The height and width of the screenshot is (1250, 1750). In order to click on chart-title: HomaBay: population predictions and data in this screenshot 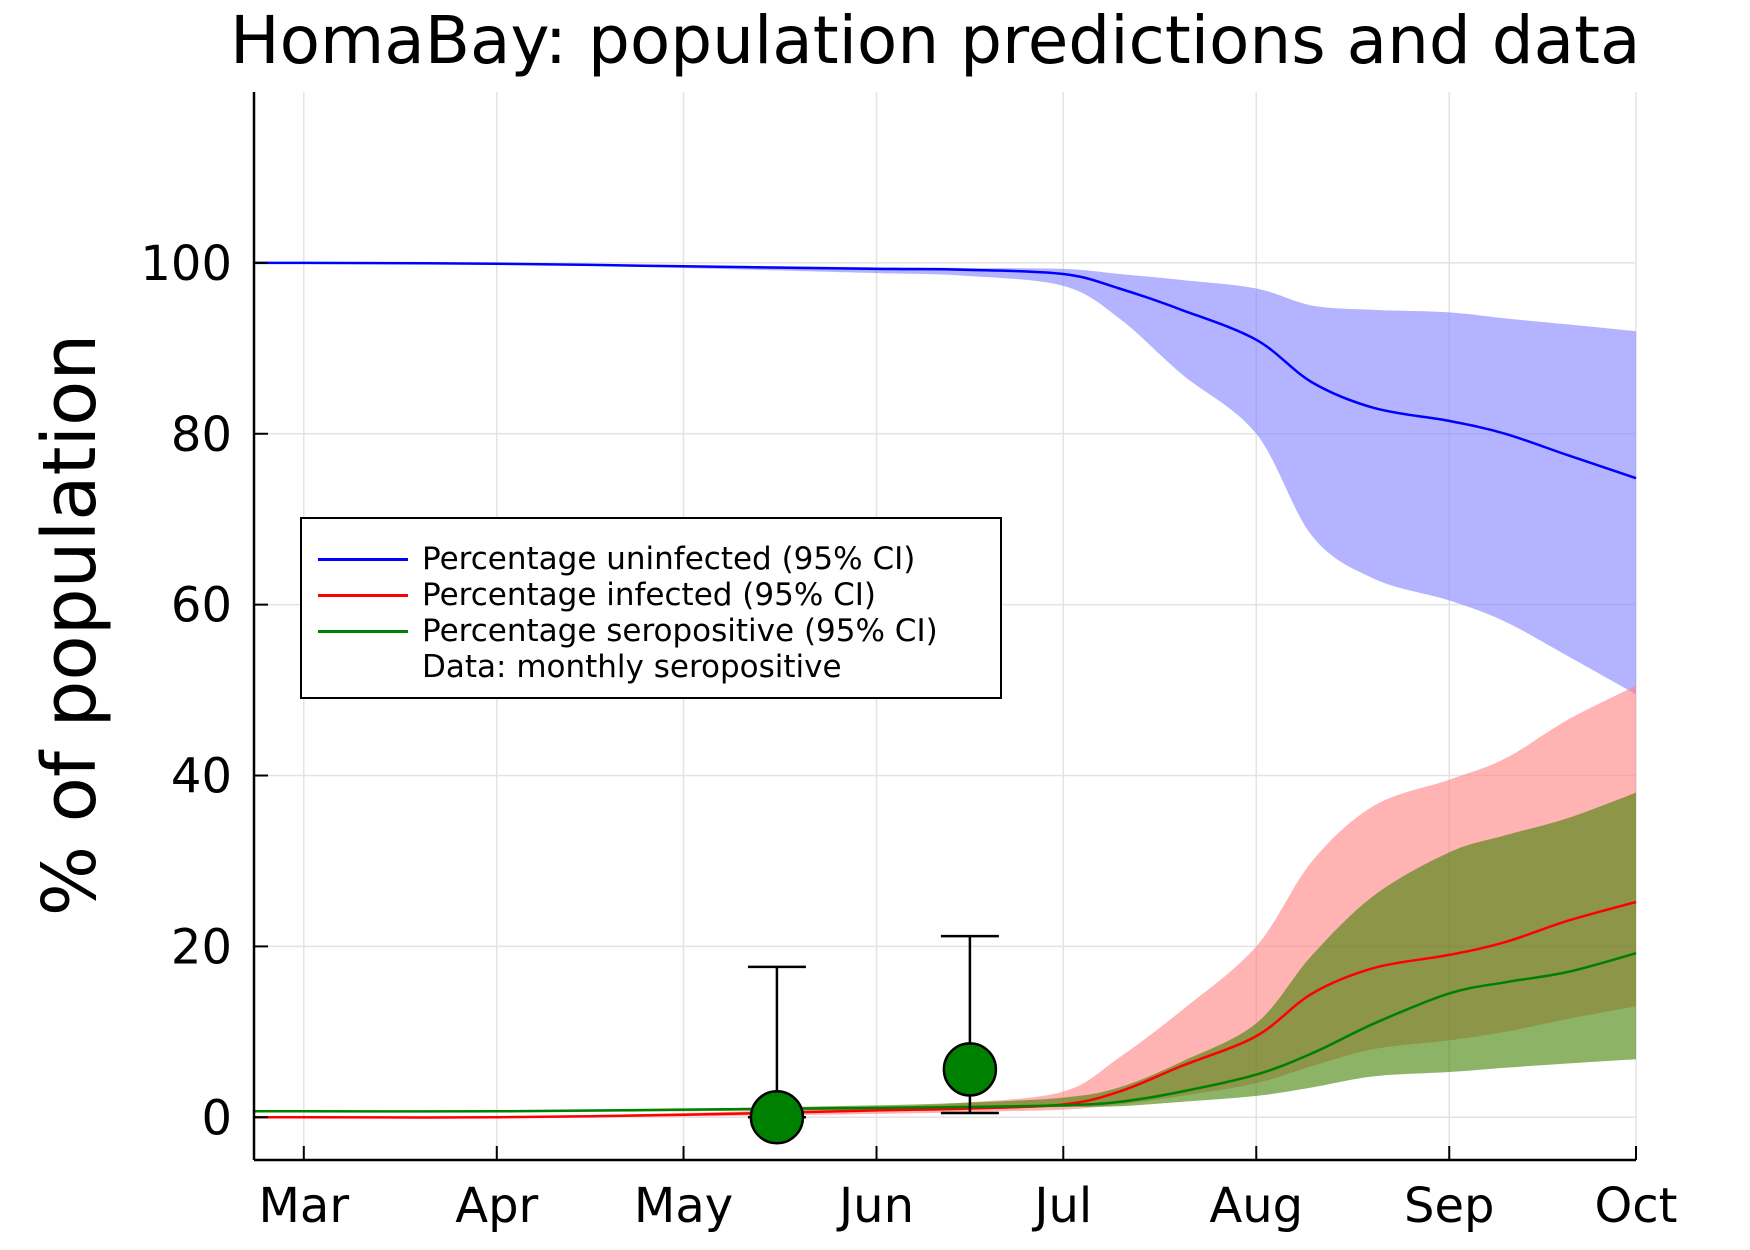, I will do `click(935, 40)`.